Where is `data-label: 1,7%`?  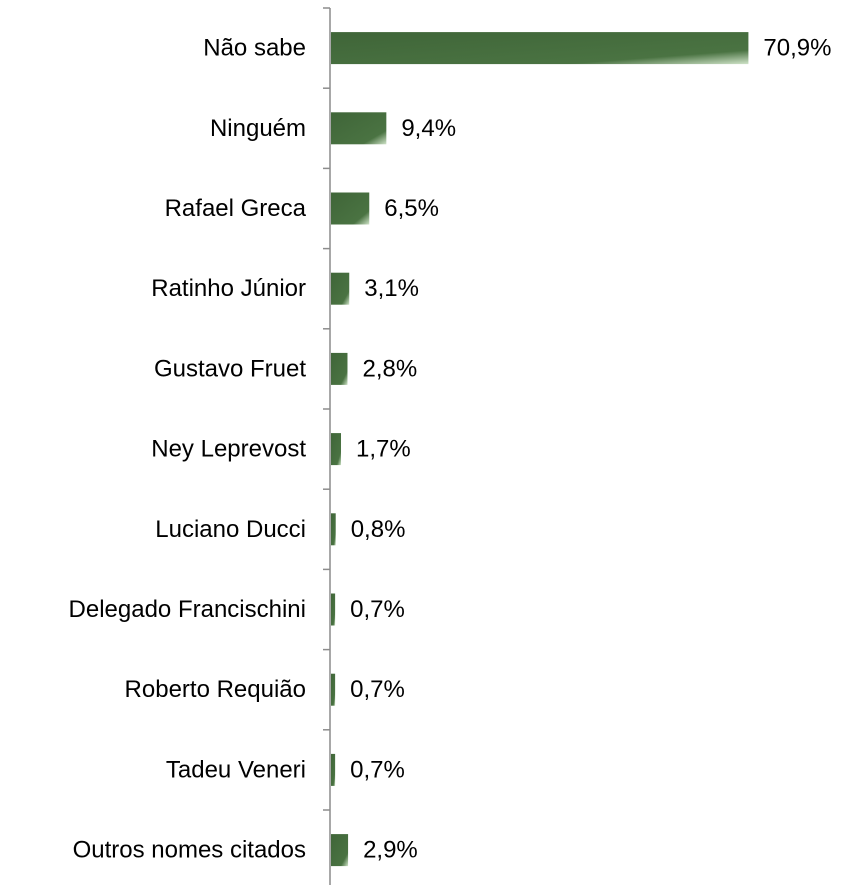
data-label: 1,7% is located at coordinates (383, 449).